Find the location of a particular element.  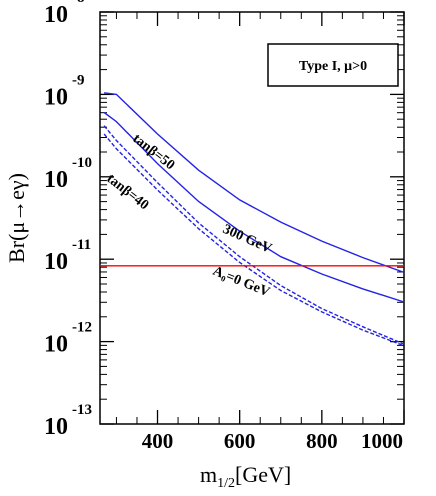

x-axis-title-sub: 1/2 is located at coordinates (226, 483).